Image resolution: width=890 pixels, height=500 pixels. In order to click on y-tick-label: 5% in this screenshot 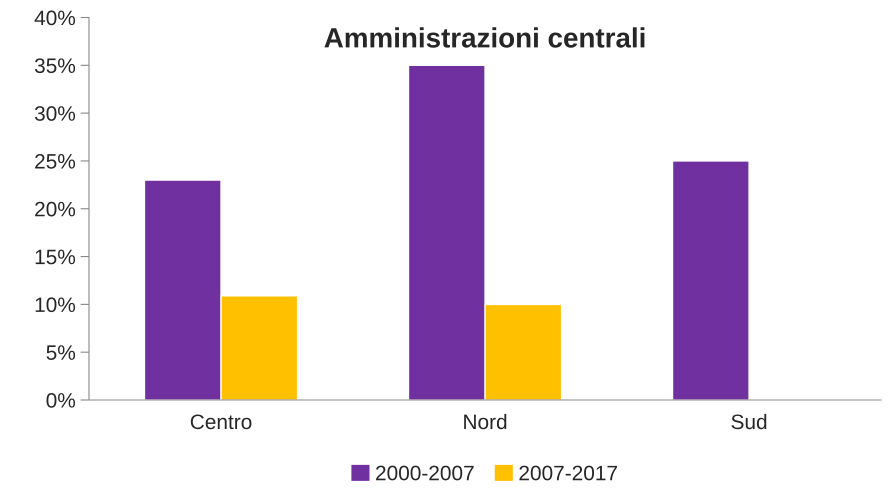, I will do `click(61, 352)`.